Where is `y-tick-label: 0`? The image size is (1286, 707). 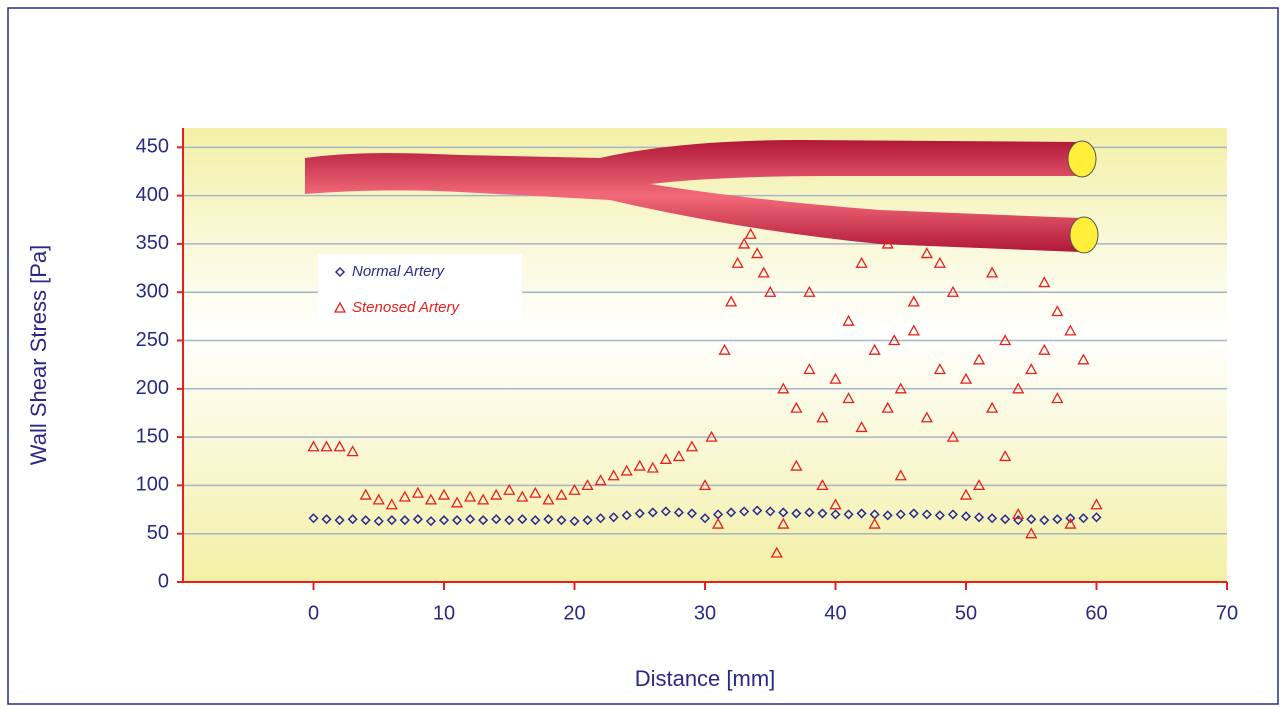
y-tick-label: 0 is located at coordinates (163, 581).